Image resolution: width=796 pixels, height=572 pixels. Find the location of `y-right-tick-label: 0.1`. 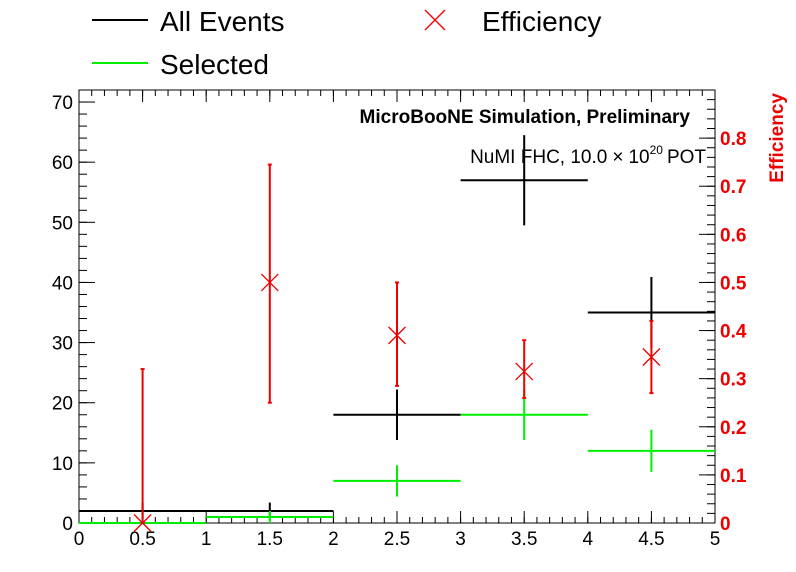

y-right-tick-label: 0.1 is located at coordinates (733, 476).